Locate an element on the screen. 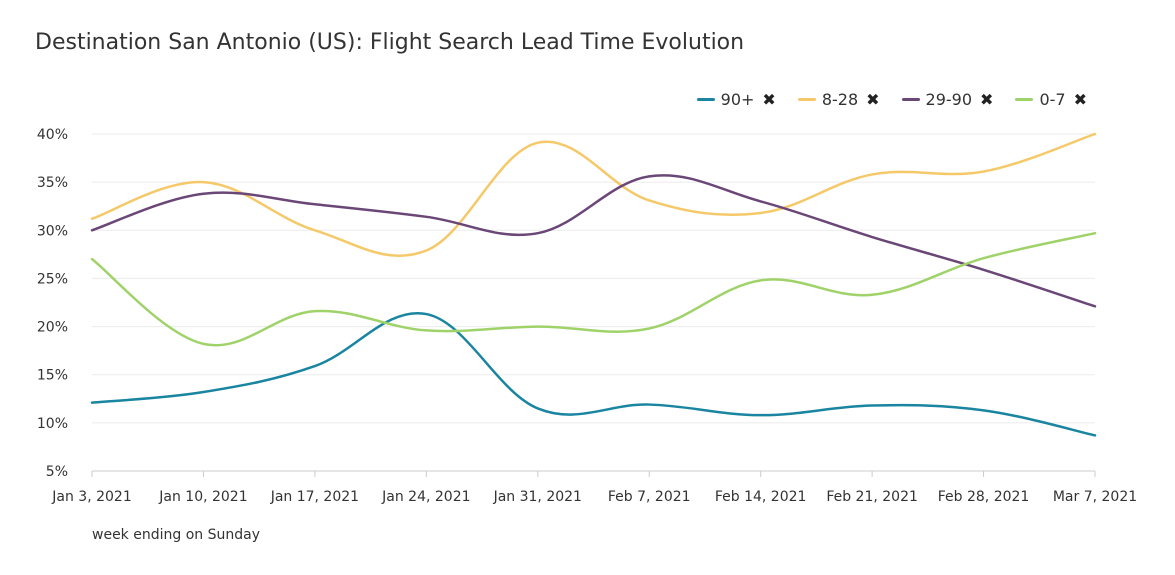 This screenshot has width=1175, height=575. y-tick-label: 5% is located at coordinates (57, 472).